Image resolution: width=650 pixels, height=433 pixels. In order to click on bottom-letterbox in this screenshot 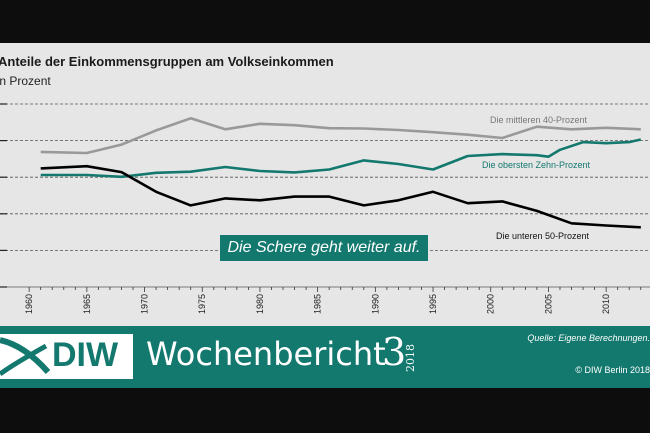, I will do `click(325, 410)`.